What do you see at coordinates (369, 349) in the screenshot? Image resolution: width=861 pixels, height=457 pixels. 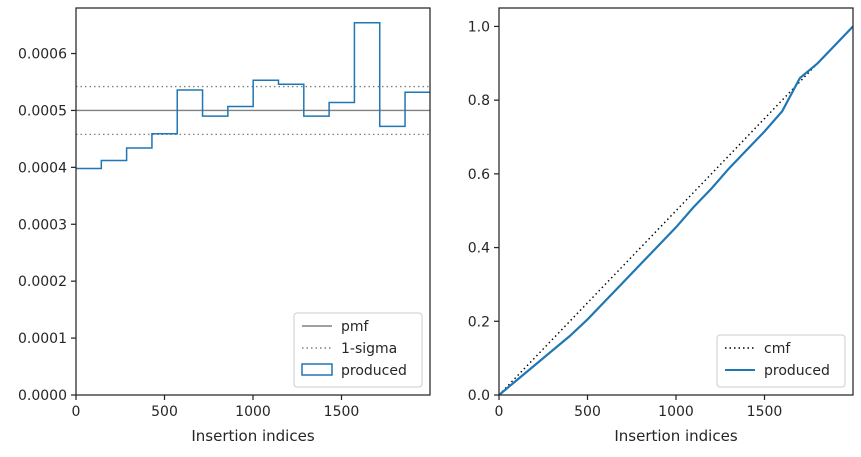 I see `legend-label-1-sigma: 1-sigma` at bounding box center [369, 349].